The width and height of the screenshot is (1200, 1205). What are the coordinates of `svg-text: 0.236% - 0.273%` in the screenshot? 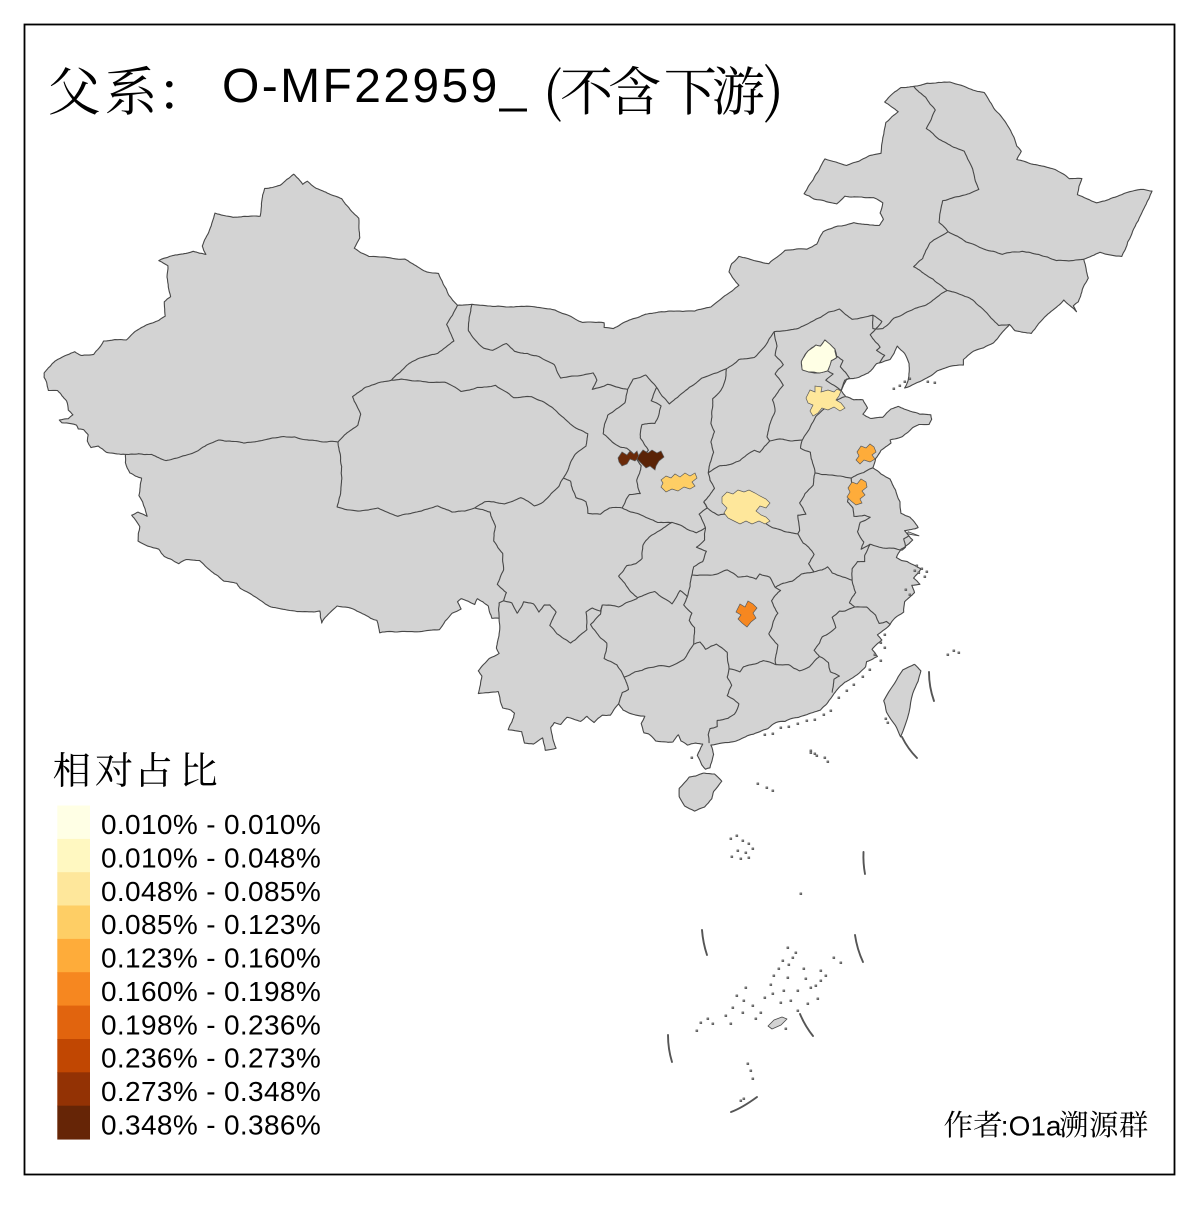 It's located at (211, 1058).